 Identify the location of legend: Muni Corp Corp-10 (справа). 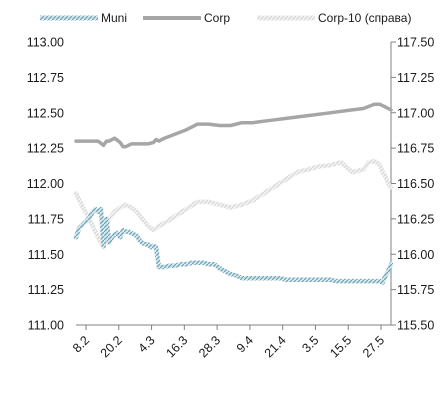
(225, 18).